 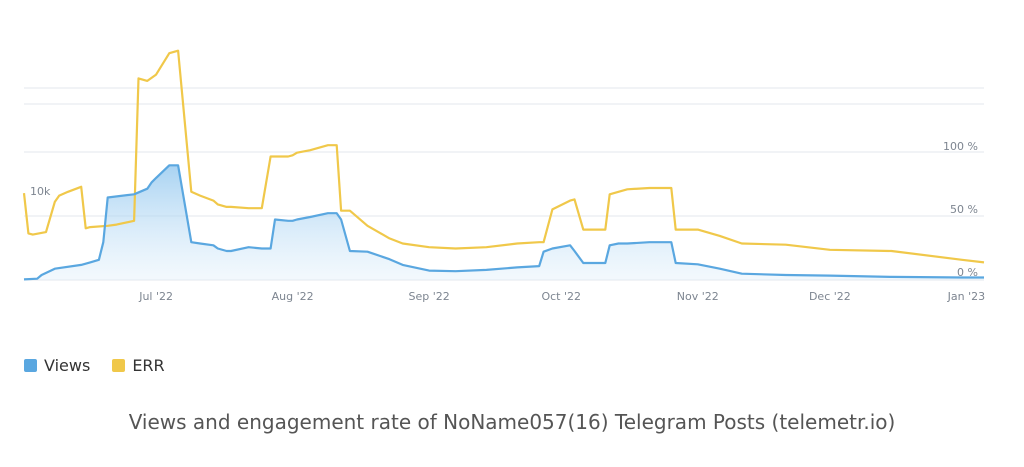 I want to click on x-tick-label-0: Jul '22, so click(x=155, y=296).